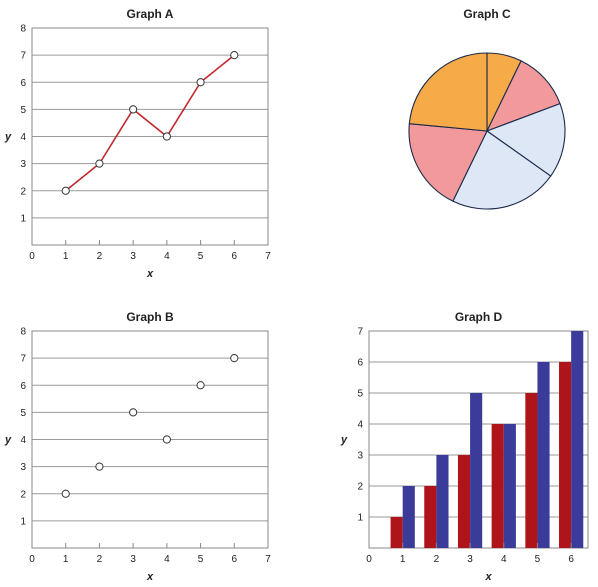 Image resolution: width=598 pixels, height=587 pixels. What do you see at coordinates (150, 123) in the screenshot?
I see `series-line` at bounding box center [150, 123].